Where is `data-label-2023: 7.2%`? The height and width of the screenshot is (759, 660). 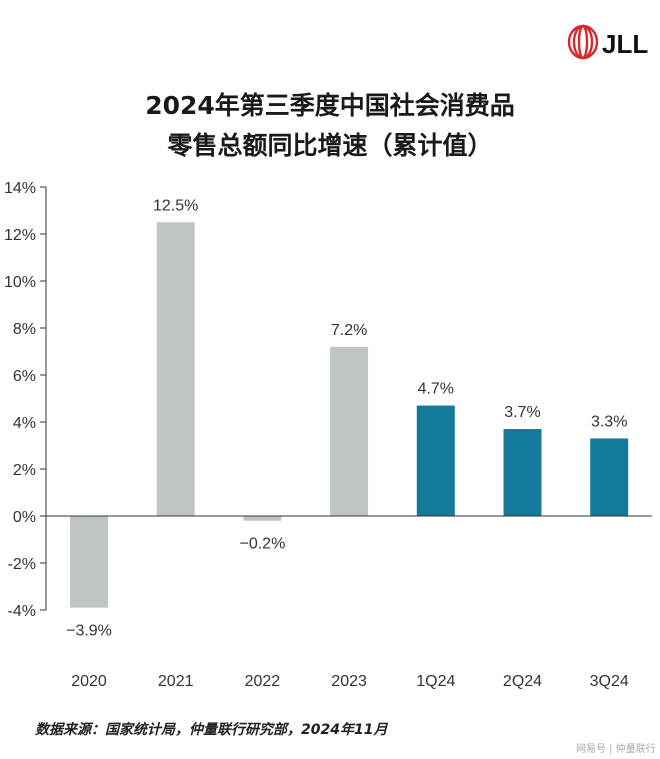
data-label-2023: 7.2% is located at coordinates (349, 330).